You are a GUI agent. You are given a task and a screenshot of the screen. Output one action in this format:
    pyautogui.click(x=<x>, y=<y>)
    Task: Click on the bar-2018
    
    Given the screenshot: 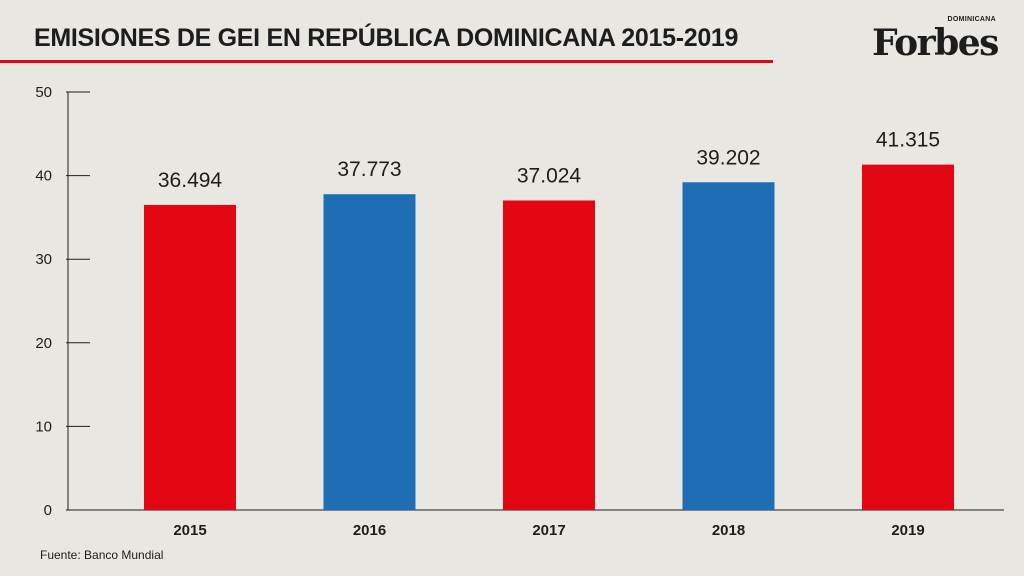 What is the action you would take?
    pyautogui.click(x=728, y=346)
    